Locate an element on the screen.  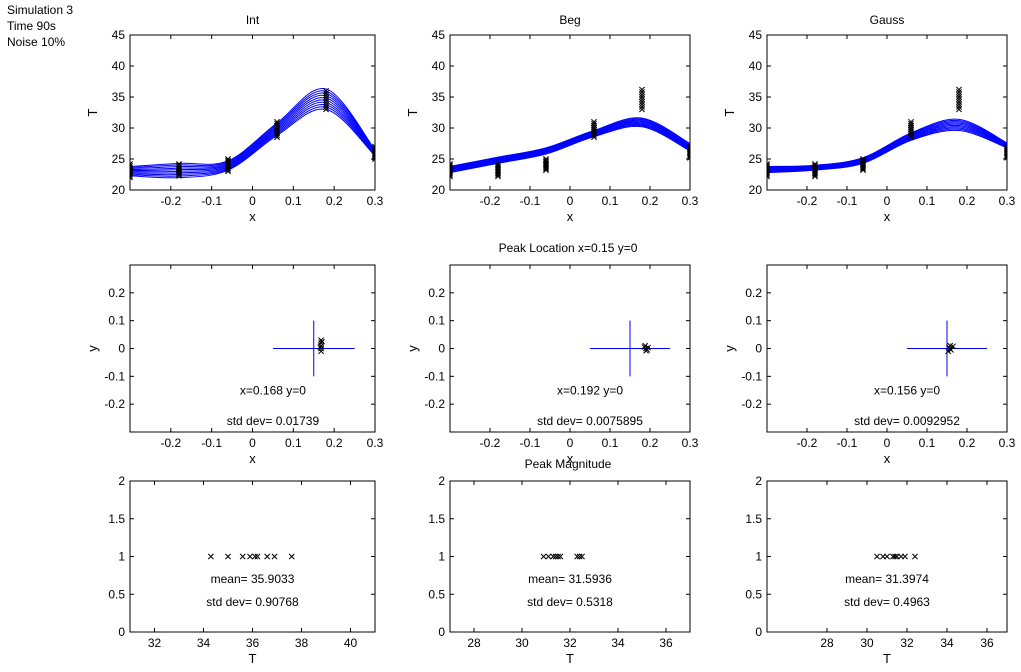
x-tick-label: 30 is located at coordinates (867, 643).